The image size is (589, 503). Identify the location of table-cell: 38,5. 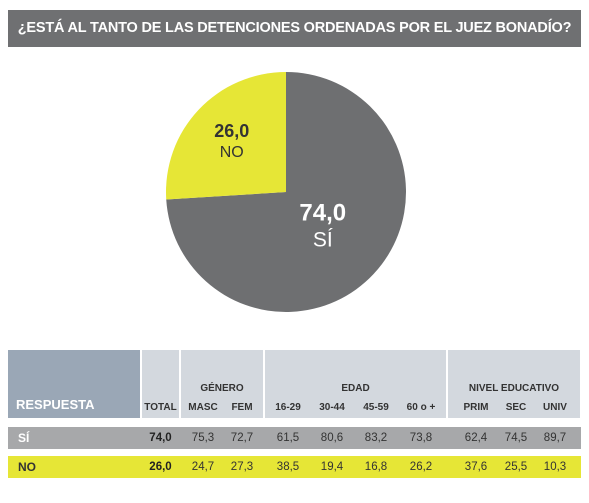
(288, 467).